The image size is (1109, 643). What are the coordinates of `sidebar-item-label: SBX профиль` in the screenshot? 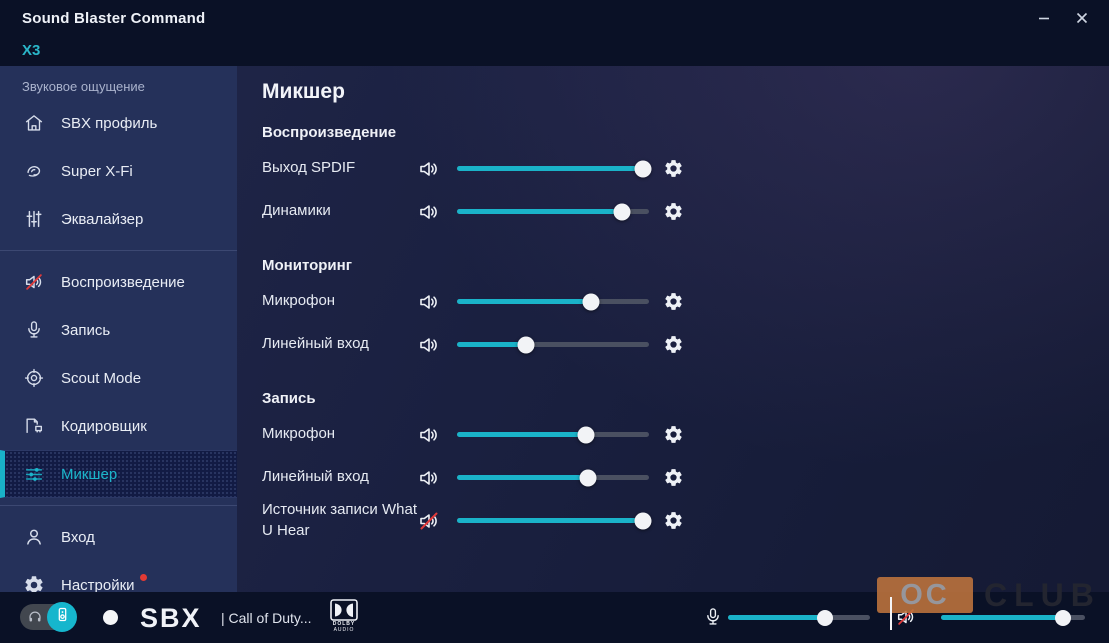 It's located at (109, 123).